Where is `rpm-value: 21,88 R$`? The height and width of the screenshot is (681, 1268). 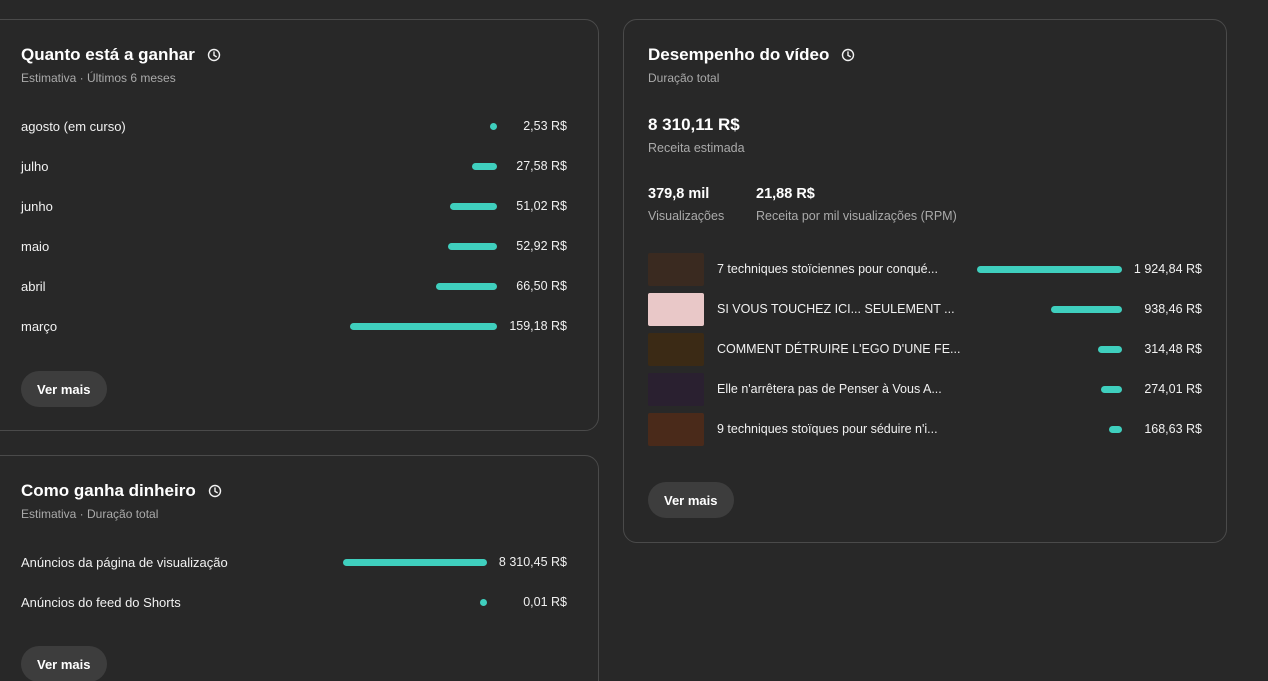 rpm-value: 21,88 R$ is located at coordinates (785, 194).